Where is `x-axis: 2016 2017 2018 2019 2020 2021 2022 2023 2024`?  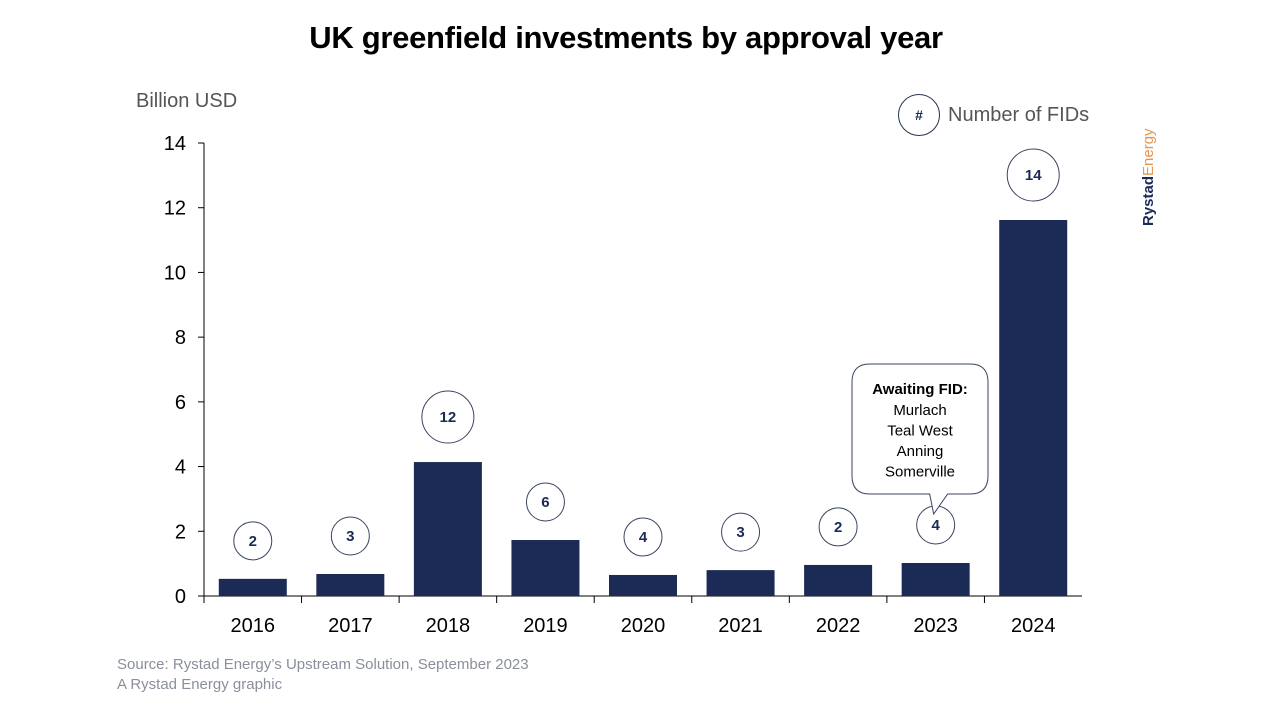
x-axis: 2016 2017 2018 2019 2020 2021 2022 2023 2024 is located at coordinates (642, 616).